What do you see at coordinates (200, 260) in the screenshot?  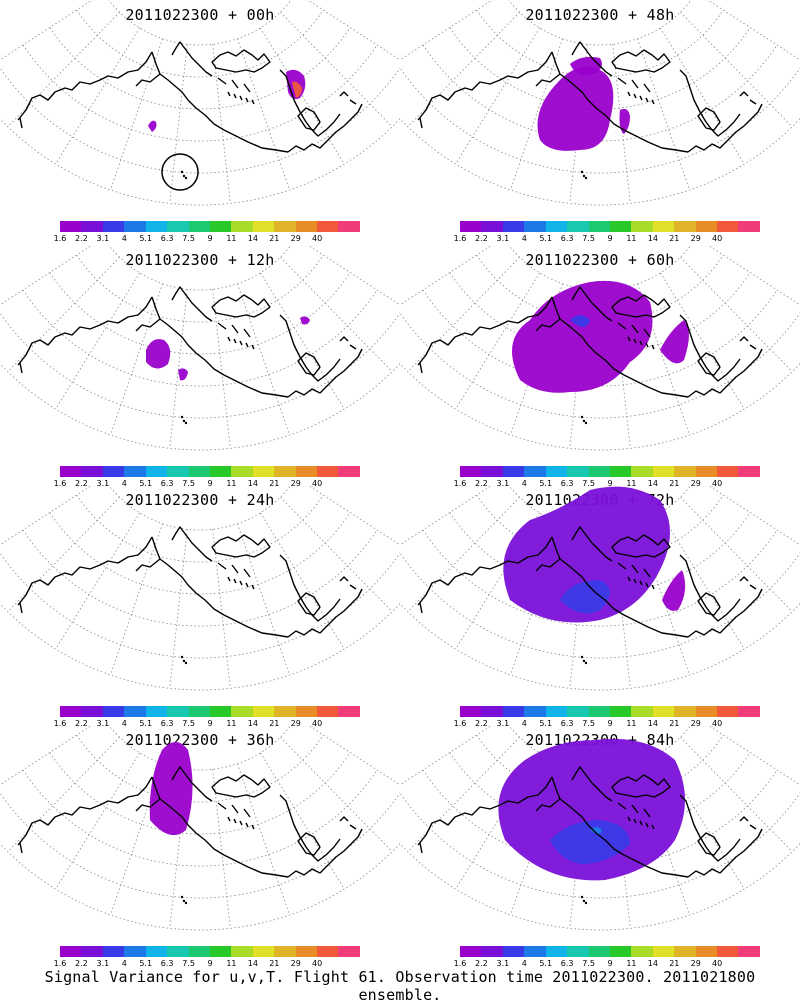 I see `panel-title: 2011022300 + 12h` at bounding box center [200, 260].